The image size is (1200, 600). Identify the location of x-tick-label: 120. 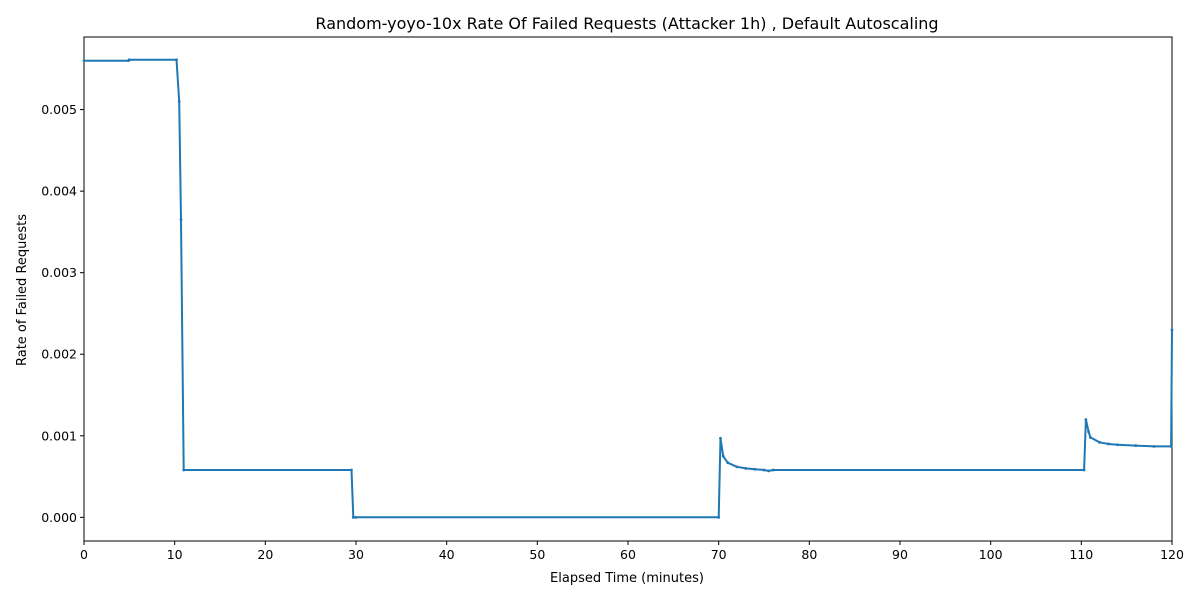
(1172, 554).